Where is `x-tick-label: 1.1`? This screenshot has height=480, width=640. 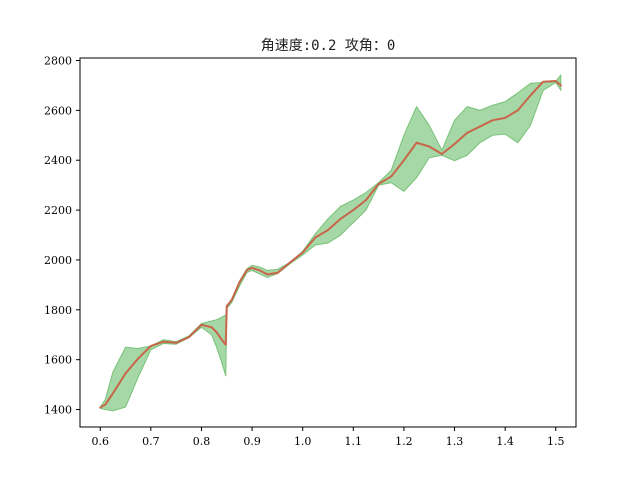 x-tick-label: 1.1 is located at coordinates (354, 441).